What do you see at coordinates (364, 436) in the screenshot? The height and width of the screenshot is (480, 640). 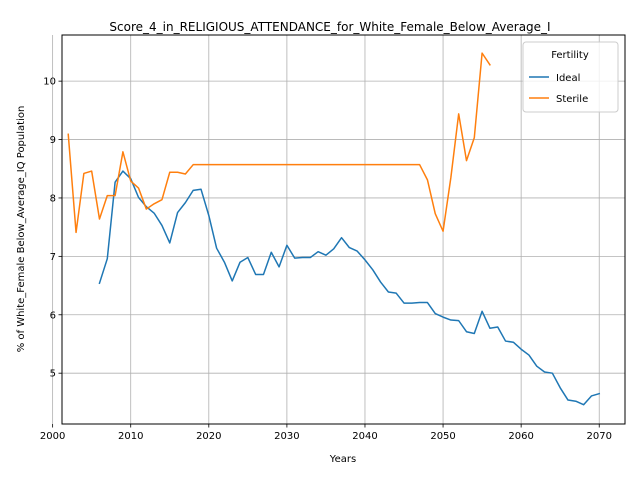 I see `x-tick-label: 2040` at bounding box center [364, 436].